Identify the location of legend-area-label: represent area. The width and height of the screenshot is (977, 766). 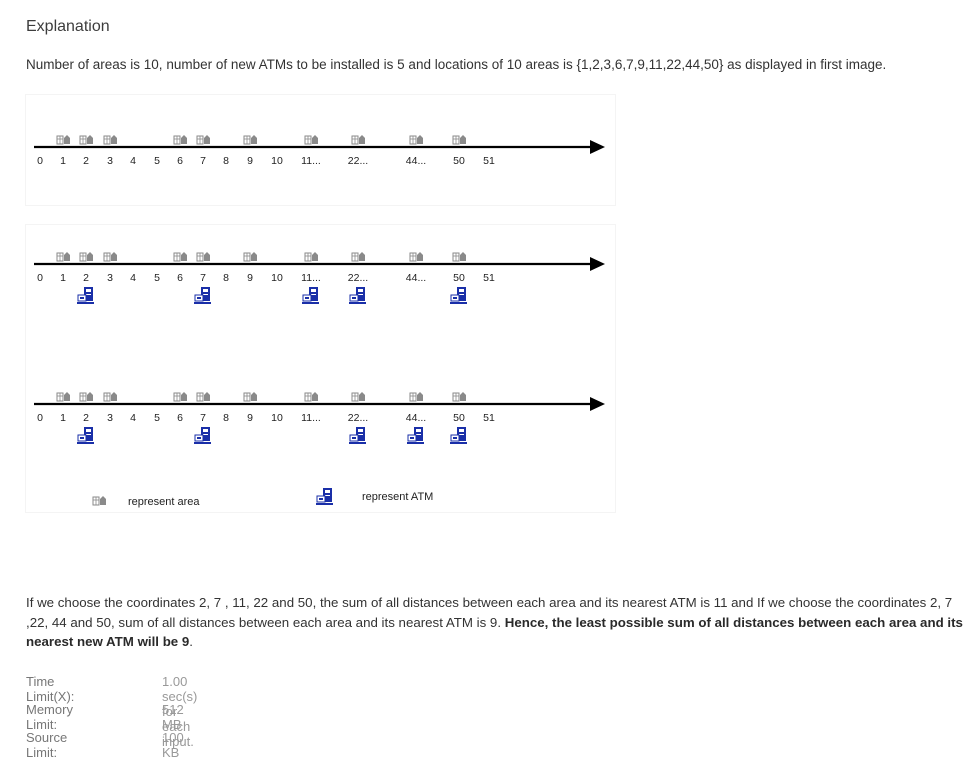
(164, 502).